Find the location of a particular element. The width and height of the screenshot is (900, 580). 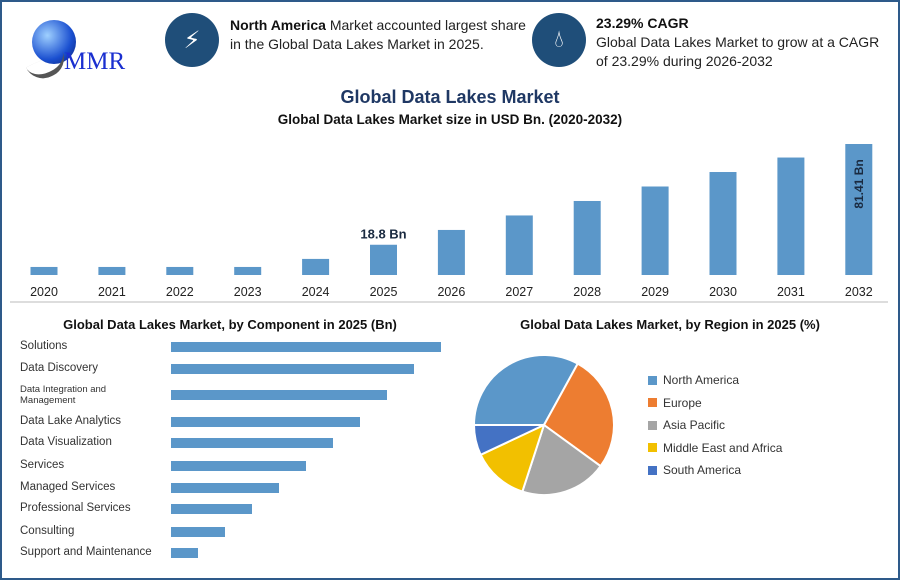

legend-label: North America is located at coordinates (701, 380).